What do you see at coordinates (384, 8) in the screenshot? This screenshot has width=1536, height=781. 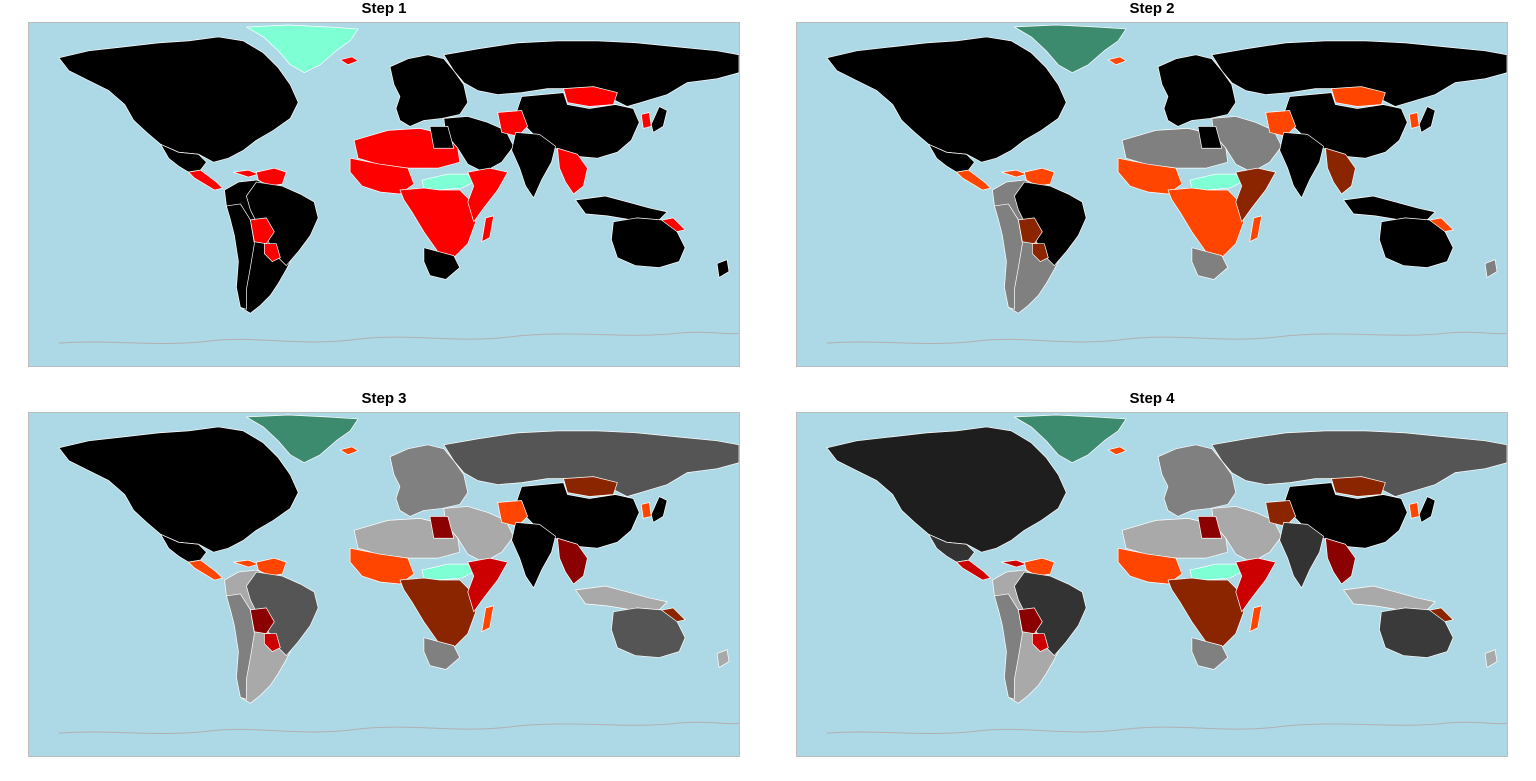 I see `panel-title: Step 1` at bounding box center [384, 8].